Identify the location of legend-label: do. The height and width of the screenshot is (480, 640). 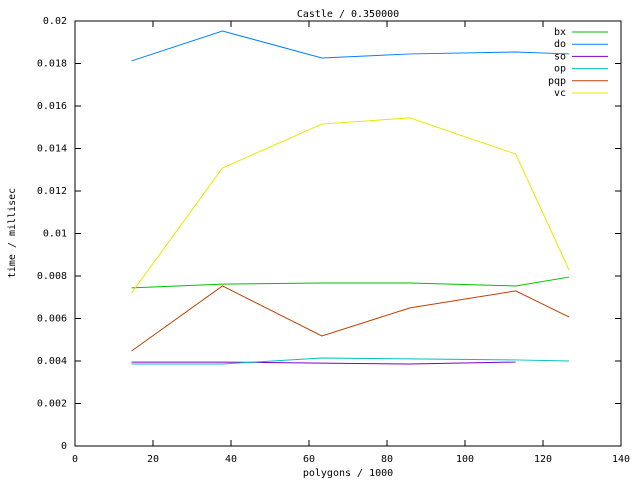
(560, 44).